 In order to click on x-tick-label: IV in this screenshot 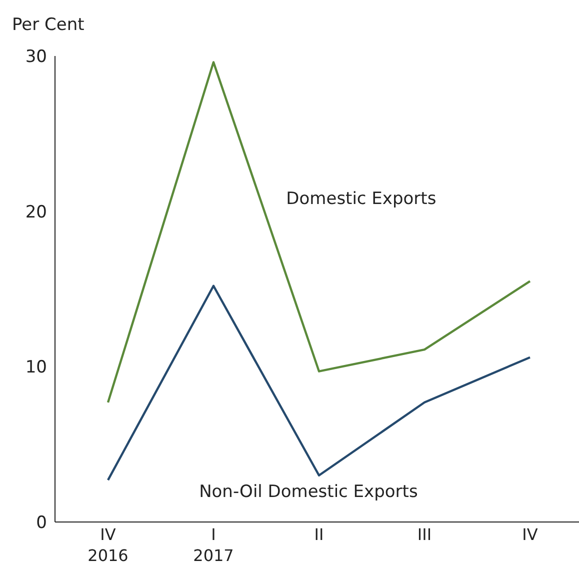, I will do `click(530, 534)`.